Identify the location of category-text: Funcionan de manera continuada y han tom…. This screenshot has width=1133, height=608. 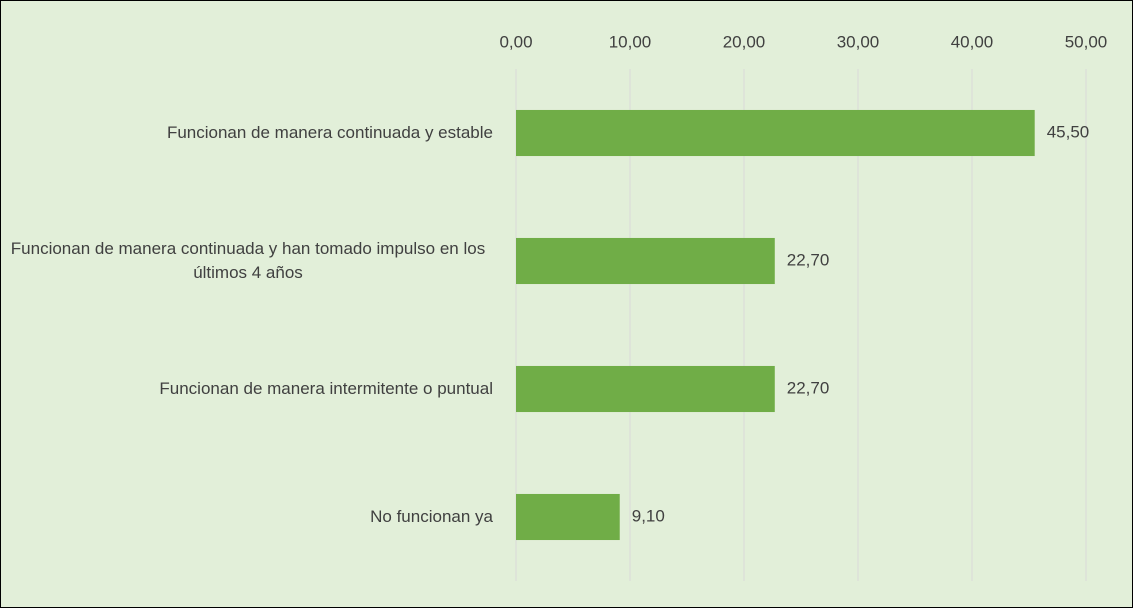
(248, 260).